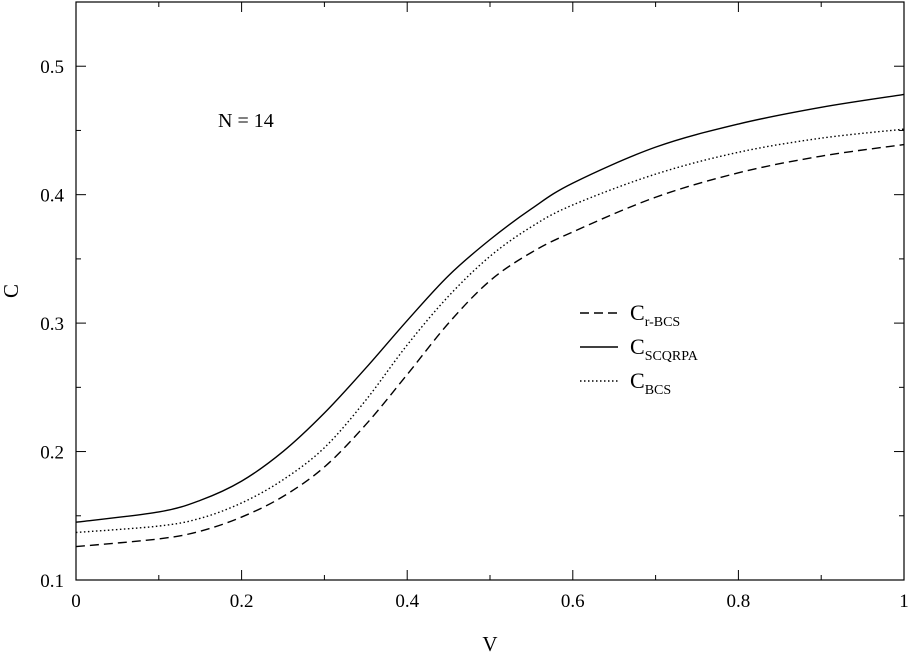 The height and width of the screenshot is (656, 910). Describe the element at coordinates (904, 601) in the screenshot. I see `x-tick-label: 1` at that location.